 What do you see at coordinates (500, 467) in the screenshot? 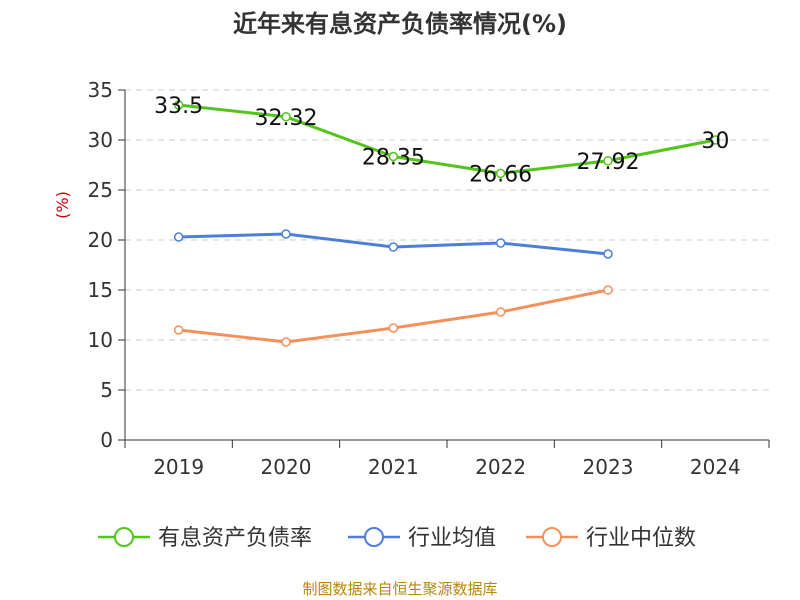
I see `x-tick-label: 2022` at bounding box center [500, 467].